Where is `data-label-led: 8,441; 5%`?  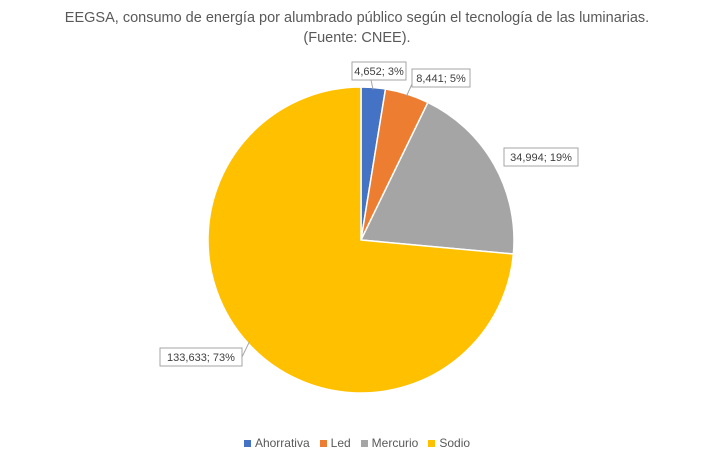 data-label-led: 8,441; 5% is located at coordinates (441, 78).